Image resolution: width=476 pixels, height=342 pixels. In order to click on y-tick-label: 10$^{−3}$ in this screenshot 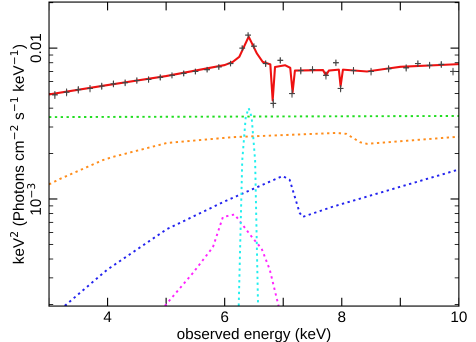, I will do `click(34, 199)`.